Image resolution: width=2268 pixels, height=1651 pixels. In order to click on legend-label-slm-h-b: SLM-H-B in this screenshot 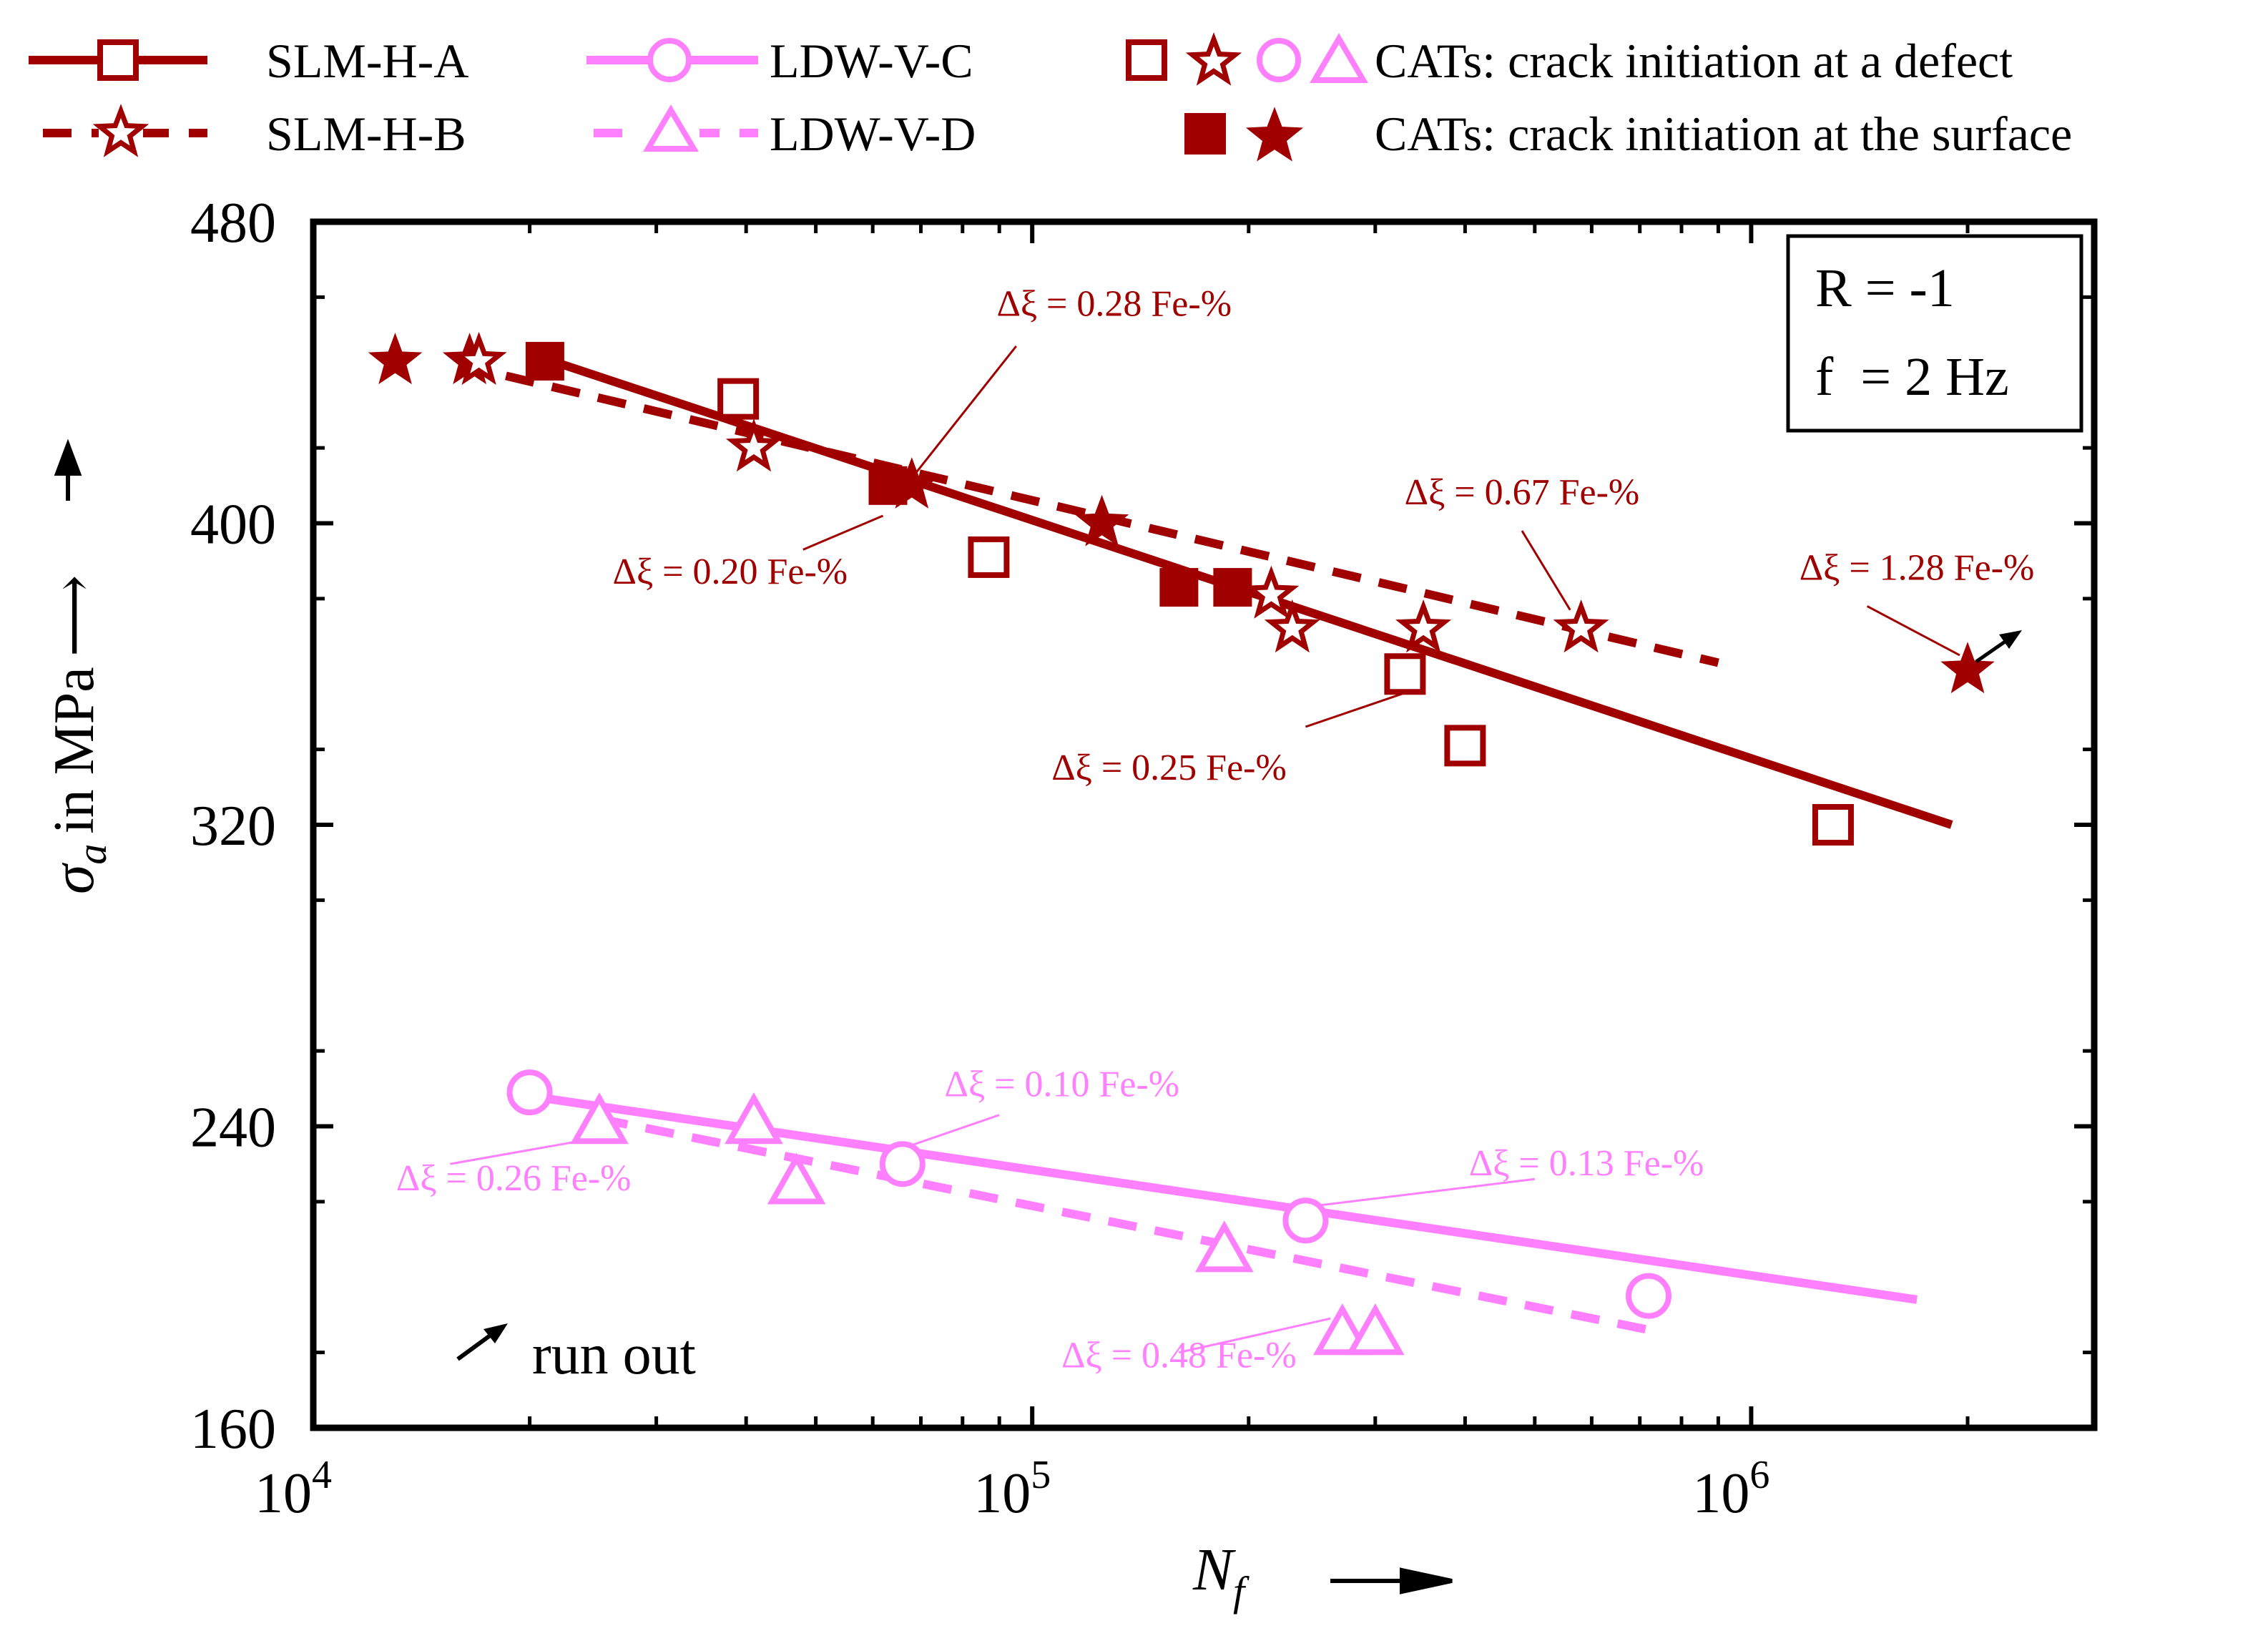, I will do `click(366, 134)`.